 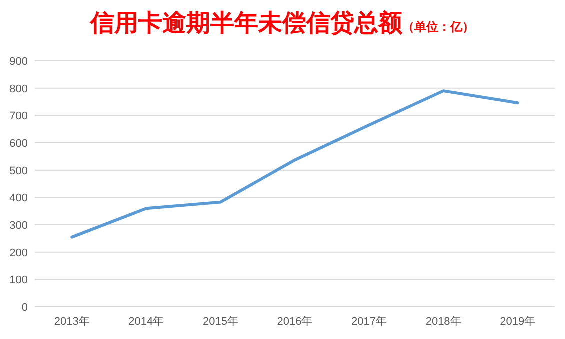 I want to click on y-tick: 700, so click(x=19, y=116).